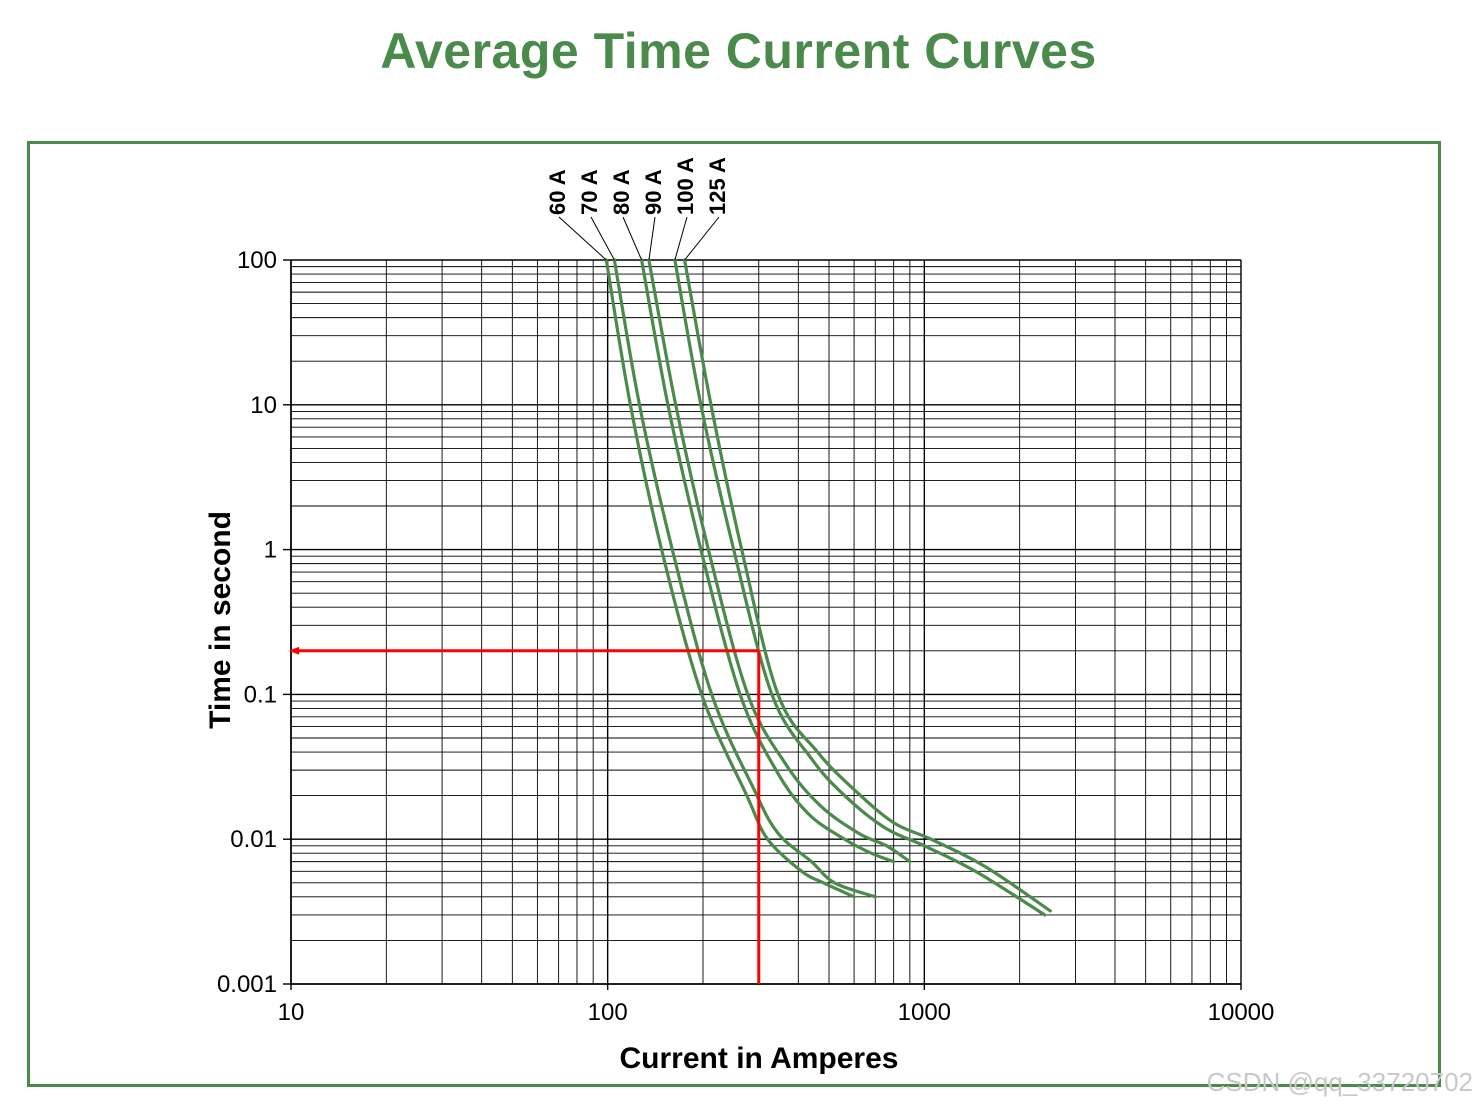 The height and width of the screenshot is (1108, 1477). What do you see at coordinates (608, 1012) in the screenshot?
I see `x-tick-label: 100` at bounding box center [608, 1012].